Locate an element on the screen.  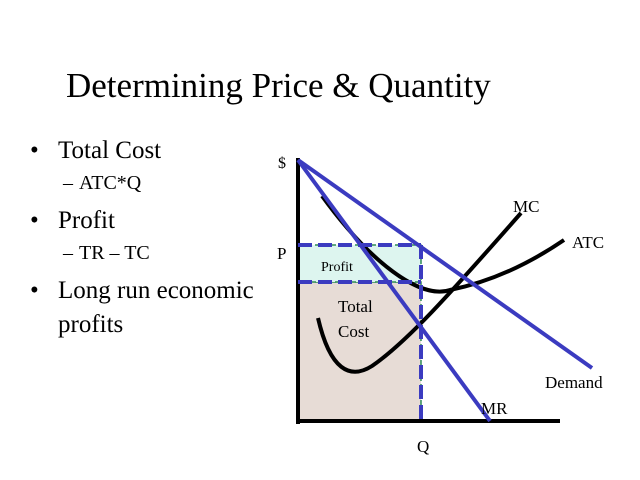
price-label: P is located at coordinates (281, 253).